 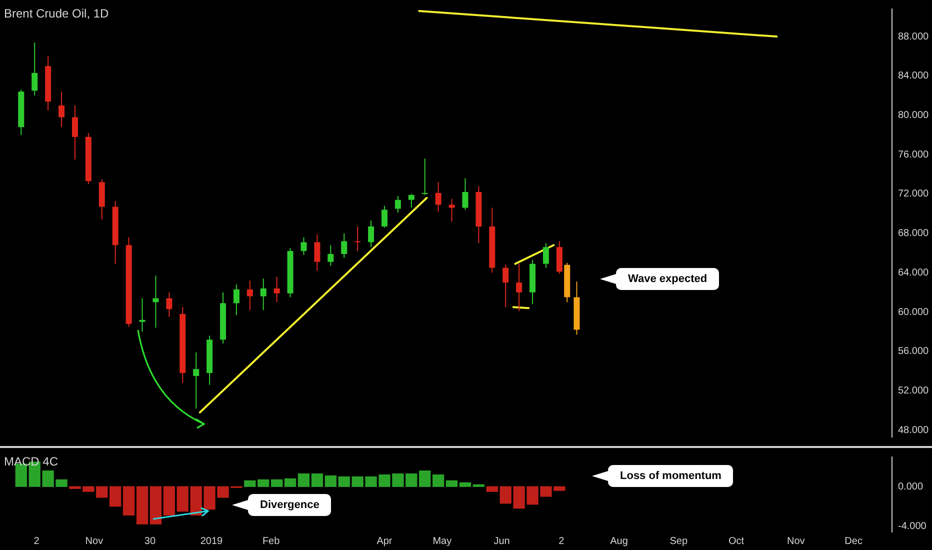 What do you see at coordinates (290, 505) in the screenshot?
I see `annotation: Divergence` at bounding box center [290, 505].